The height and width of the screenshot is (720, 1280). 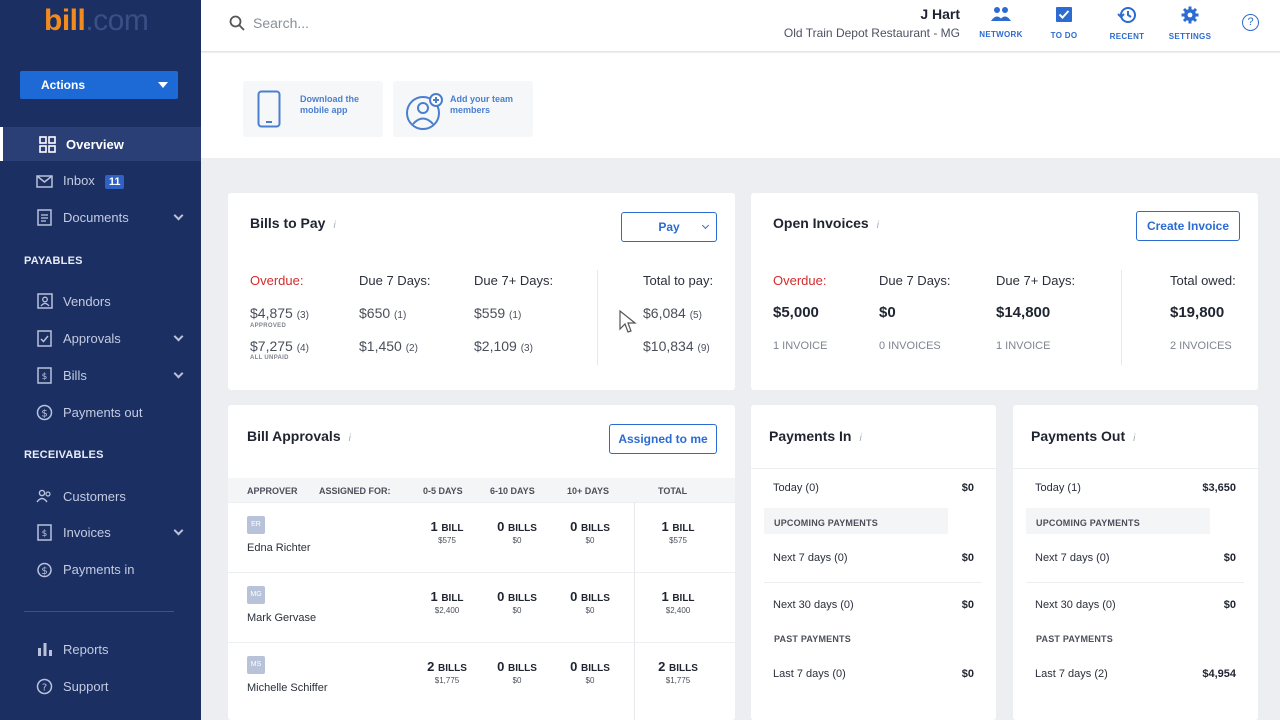 I want to click on assigned-to-me-button: Assigned to me, so click(x=663, y=439).